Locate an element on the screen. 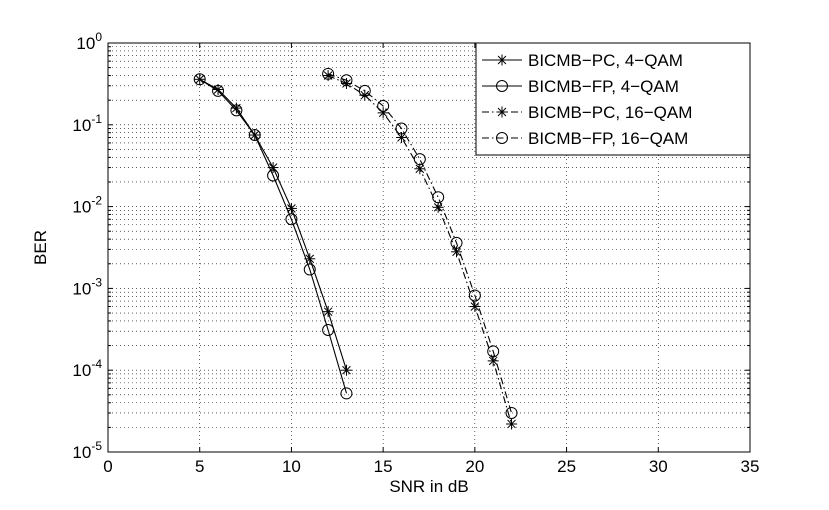  y-tick-label: 10⁻² is located at coordinates (87, 205).